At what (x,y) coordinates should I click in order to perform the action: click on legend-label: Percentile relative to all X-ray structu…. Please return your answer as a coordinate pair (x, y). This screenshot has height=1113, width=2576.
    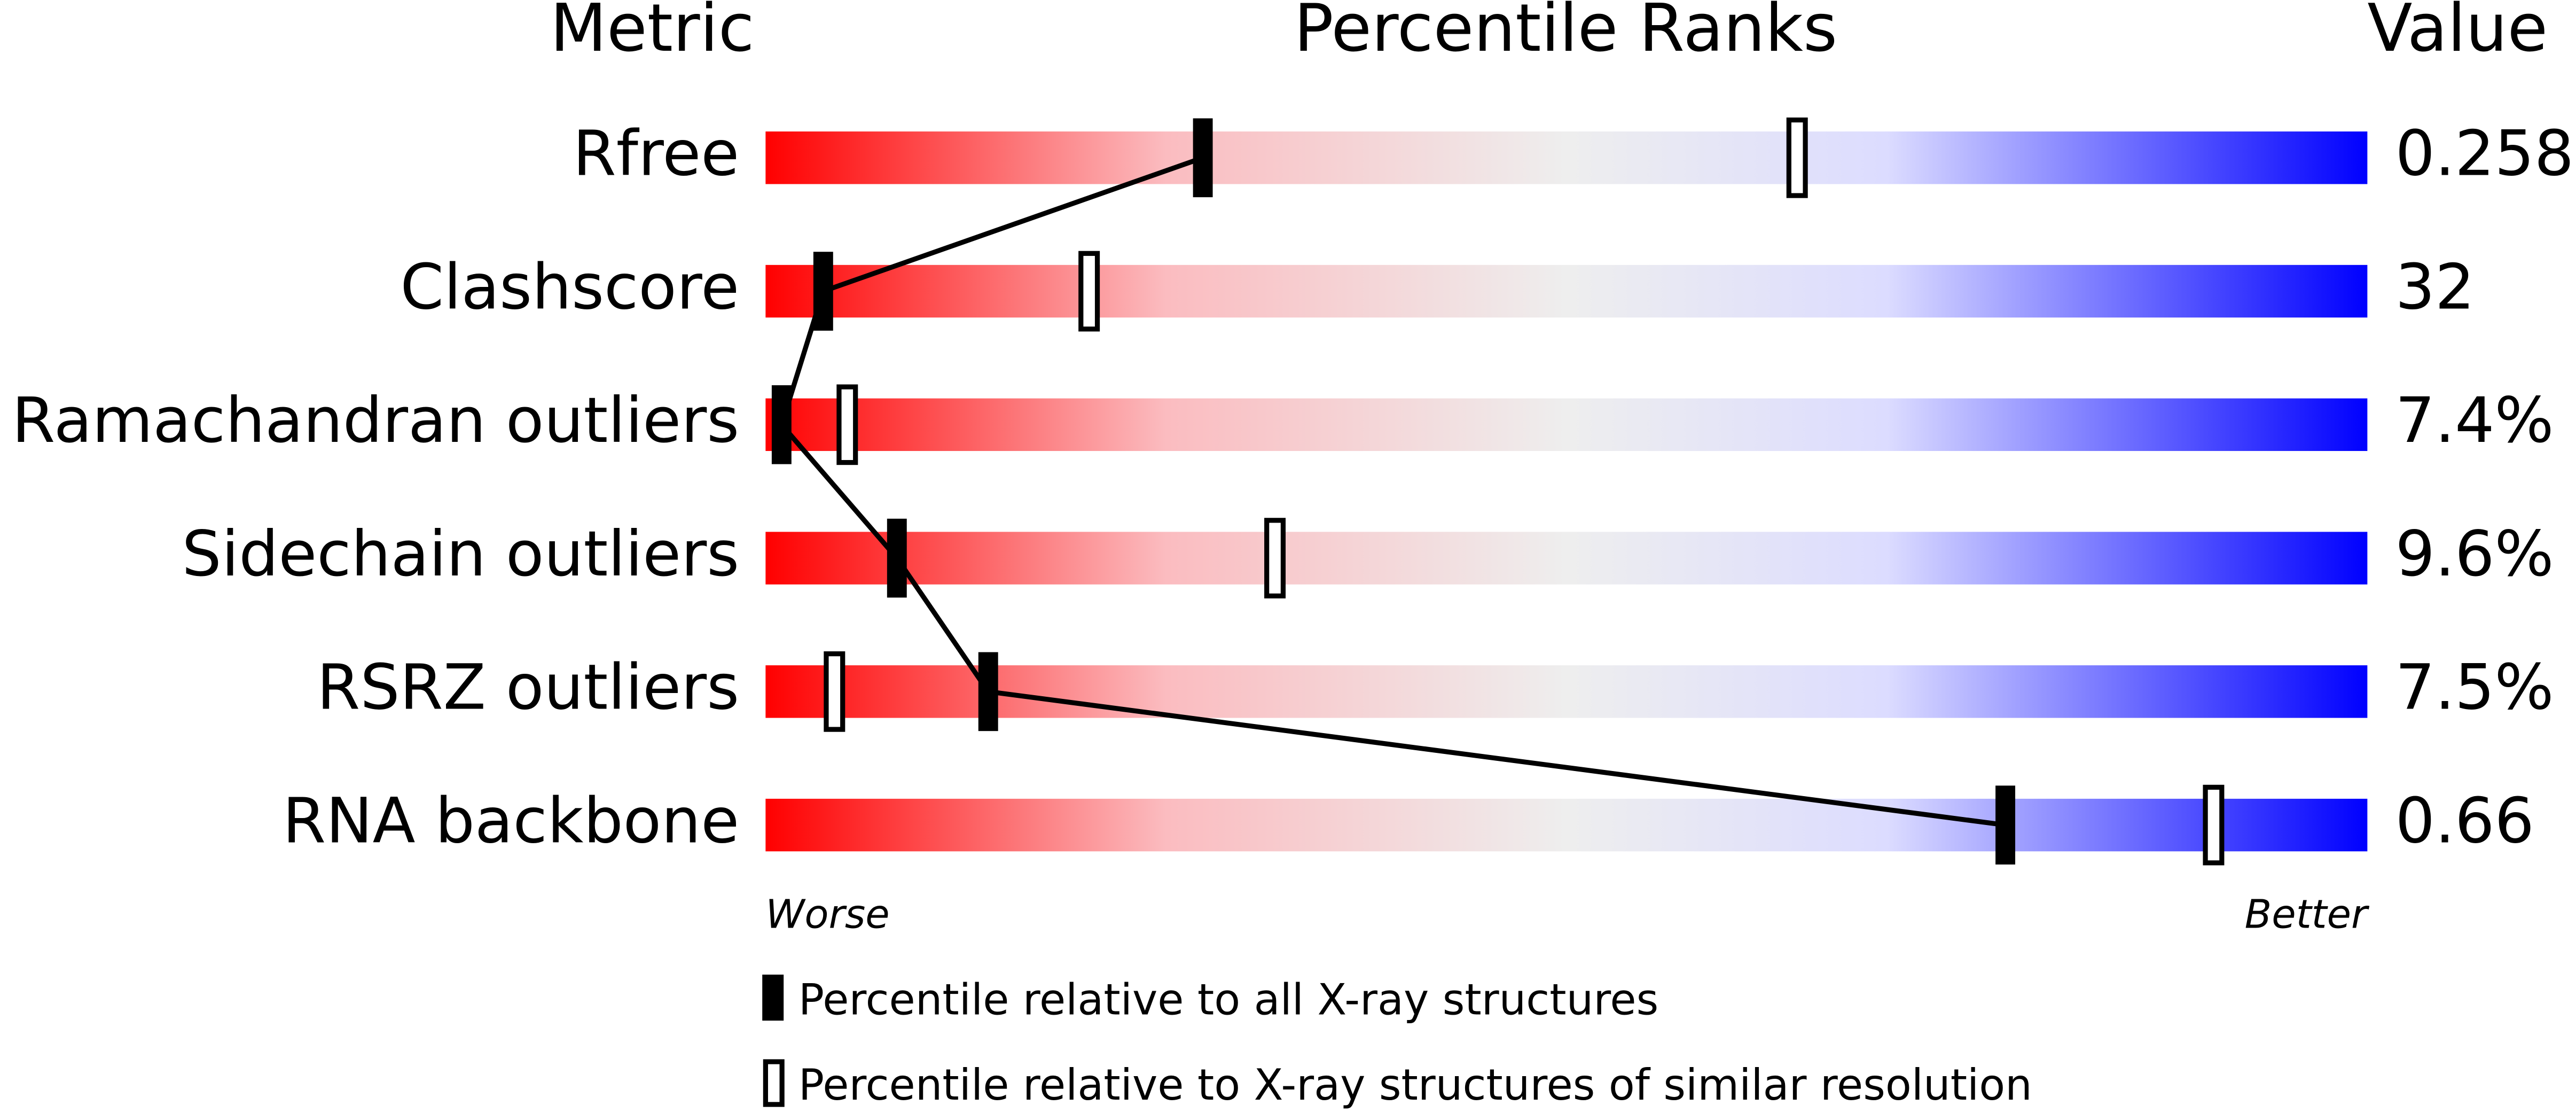
    Looking at the image, I should click on (1228, 999).